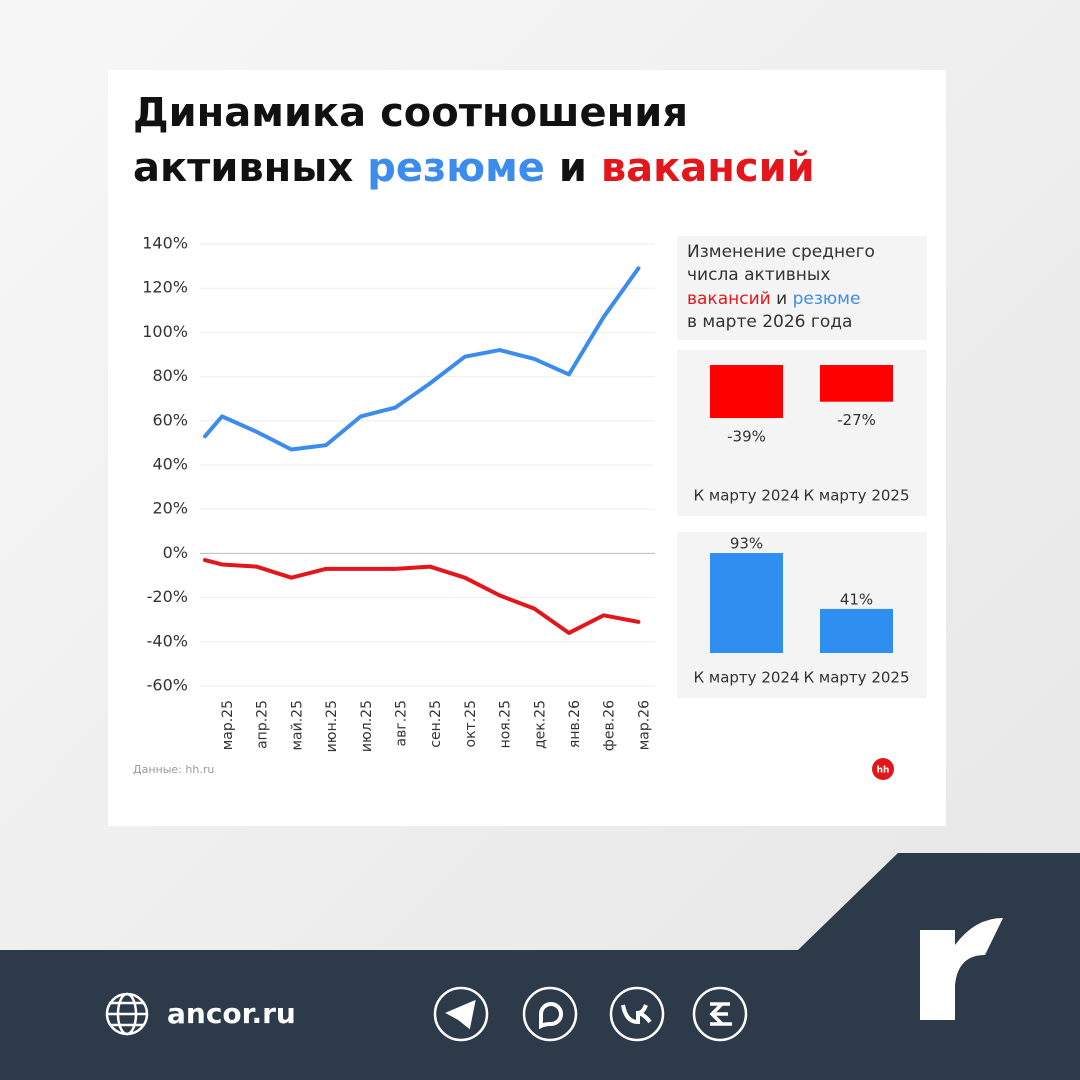  I want to click on x-tick-label: май.25, so click(297, 725).